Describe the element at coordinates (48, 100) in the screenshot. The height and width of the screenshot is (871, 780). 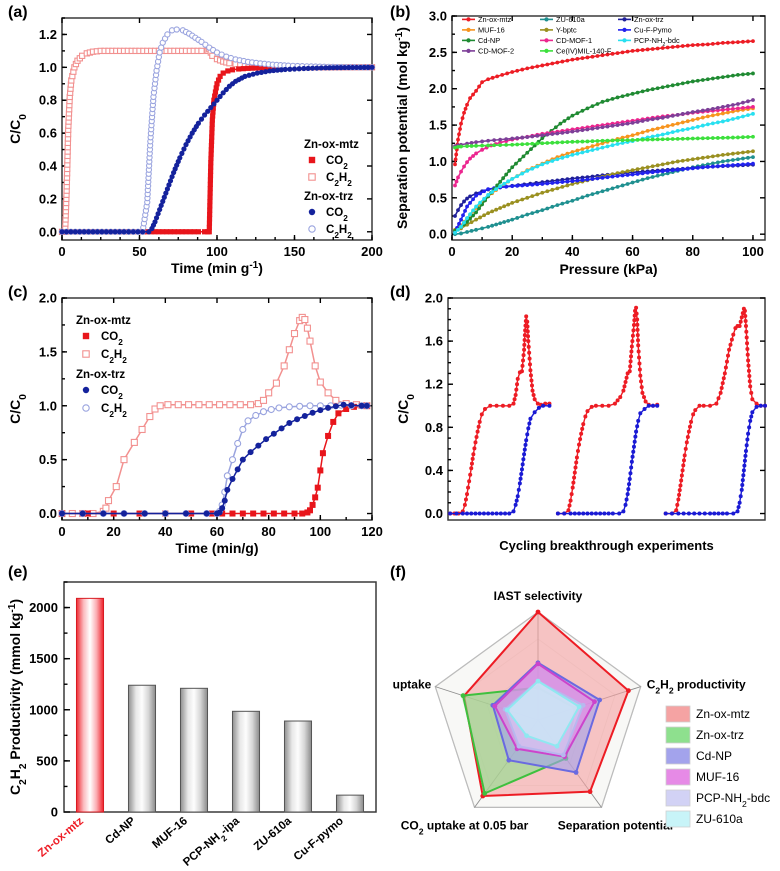
I see `svg-text: 0.8` at that location.